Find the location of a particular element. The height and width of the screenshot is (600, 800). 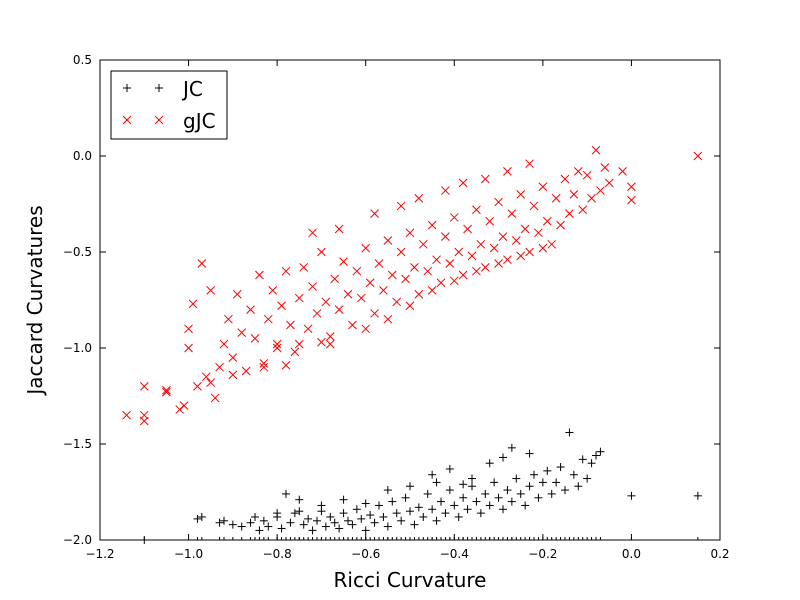

legend-marker-gjc is located at coordinates (143, 120).